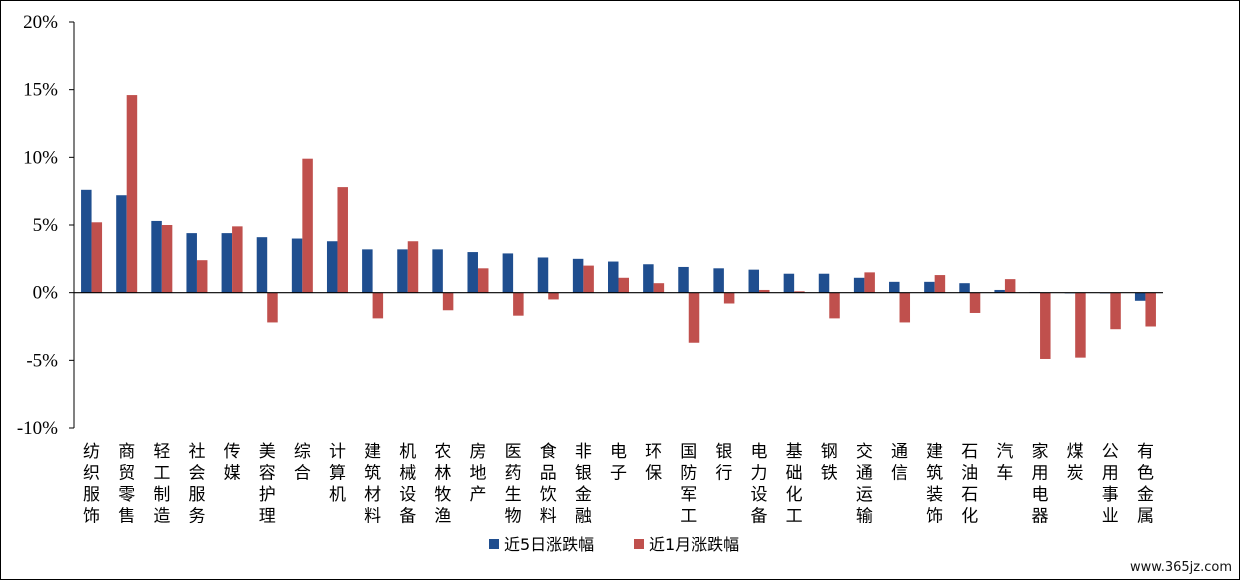 This screenshot has height=580, width=1240. What do you see at coordinates (337, 473) in the screenshot?
I see `x-category-label: 计算机` at bounding box center [337, 473].